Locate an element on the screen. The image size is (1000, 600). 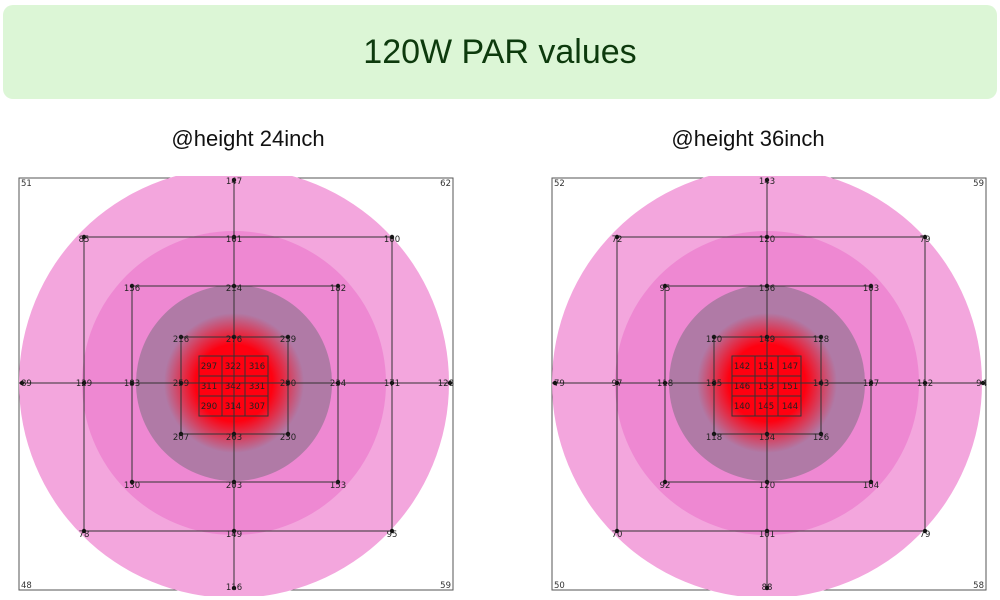
value-label: 183 is located at coordinates (132, 384).